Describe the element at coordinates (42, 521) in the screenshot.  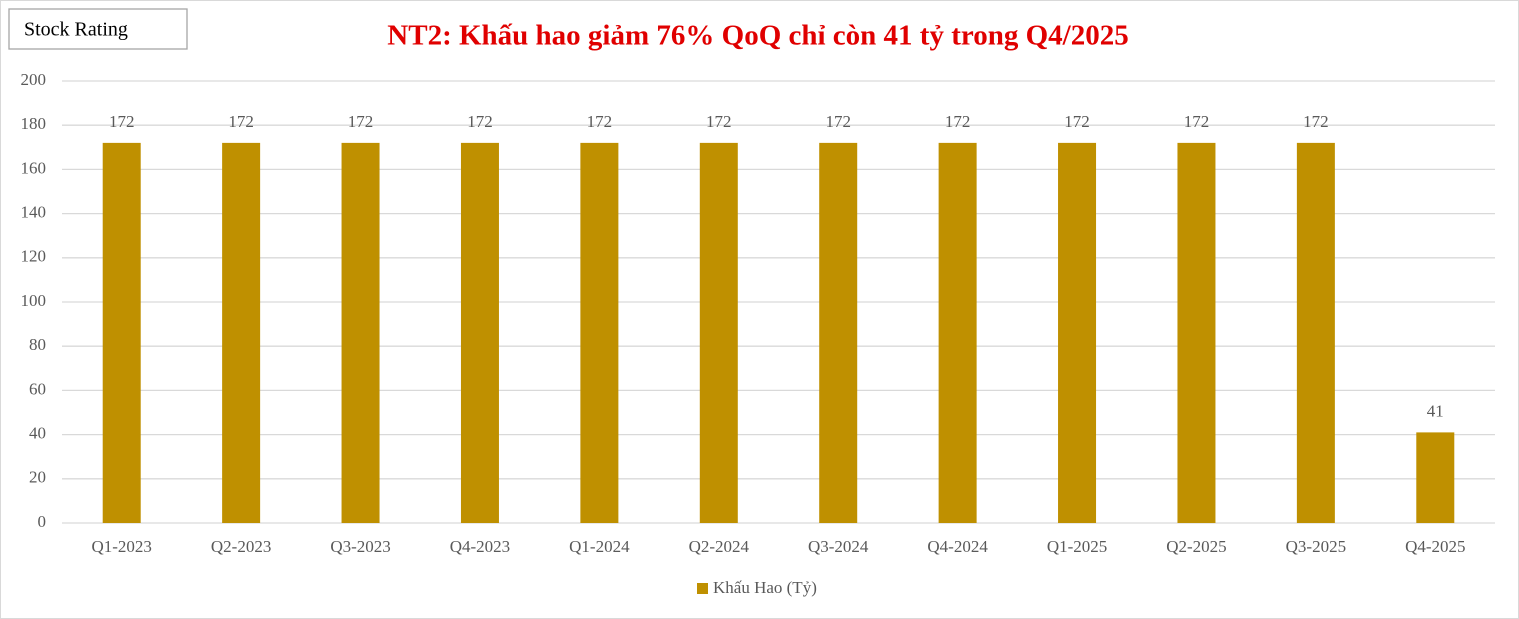
I see `y-tick-label: 0` at that location.